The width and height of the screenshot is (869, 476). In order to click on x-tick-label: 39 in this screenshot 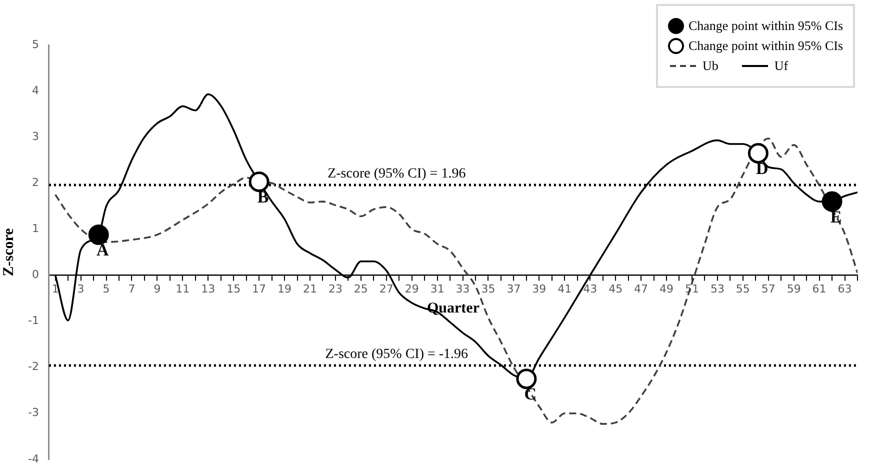, I will do `click(539, 289)`.